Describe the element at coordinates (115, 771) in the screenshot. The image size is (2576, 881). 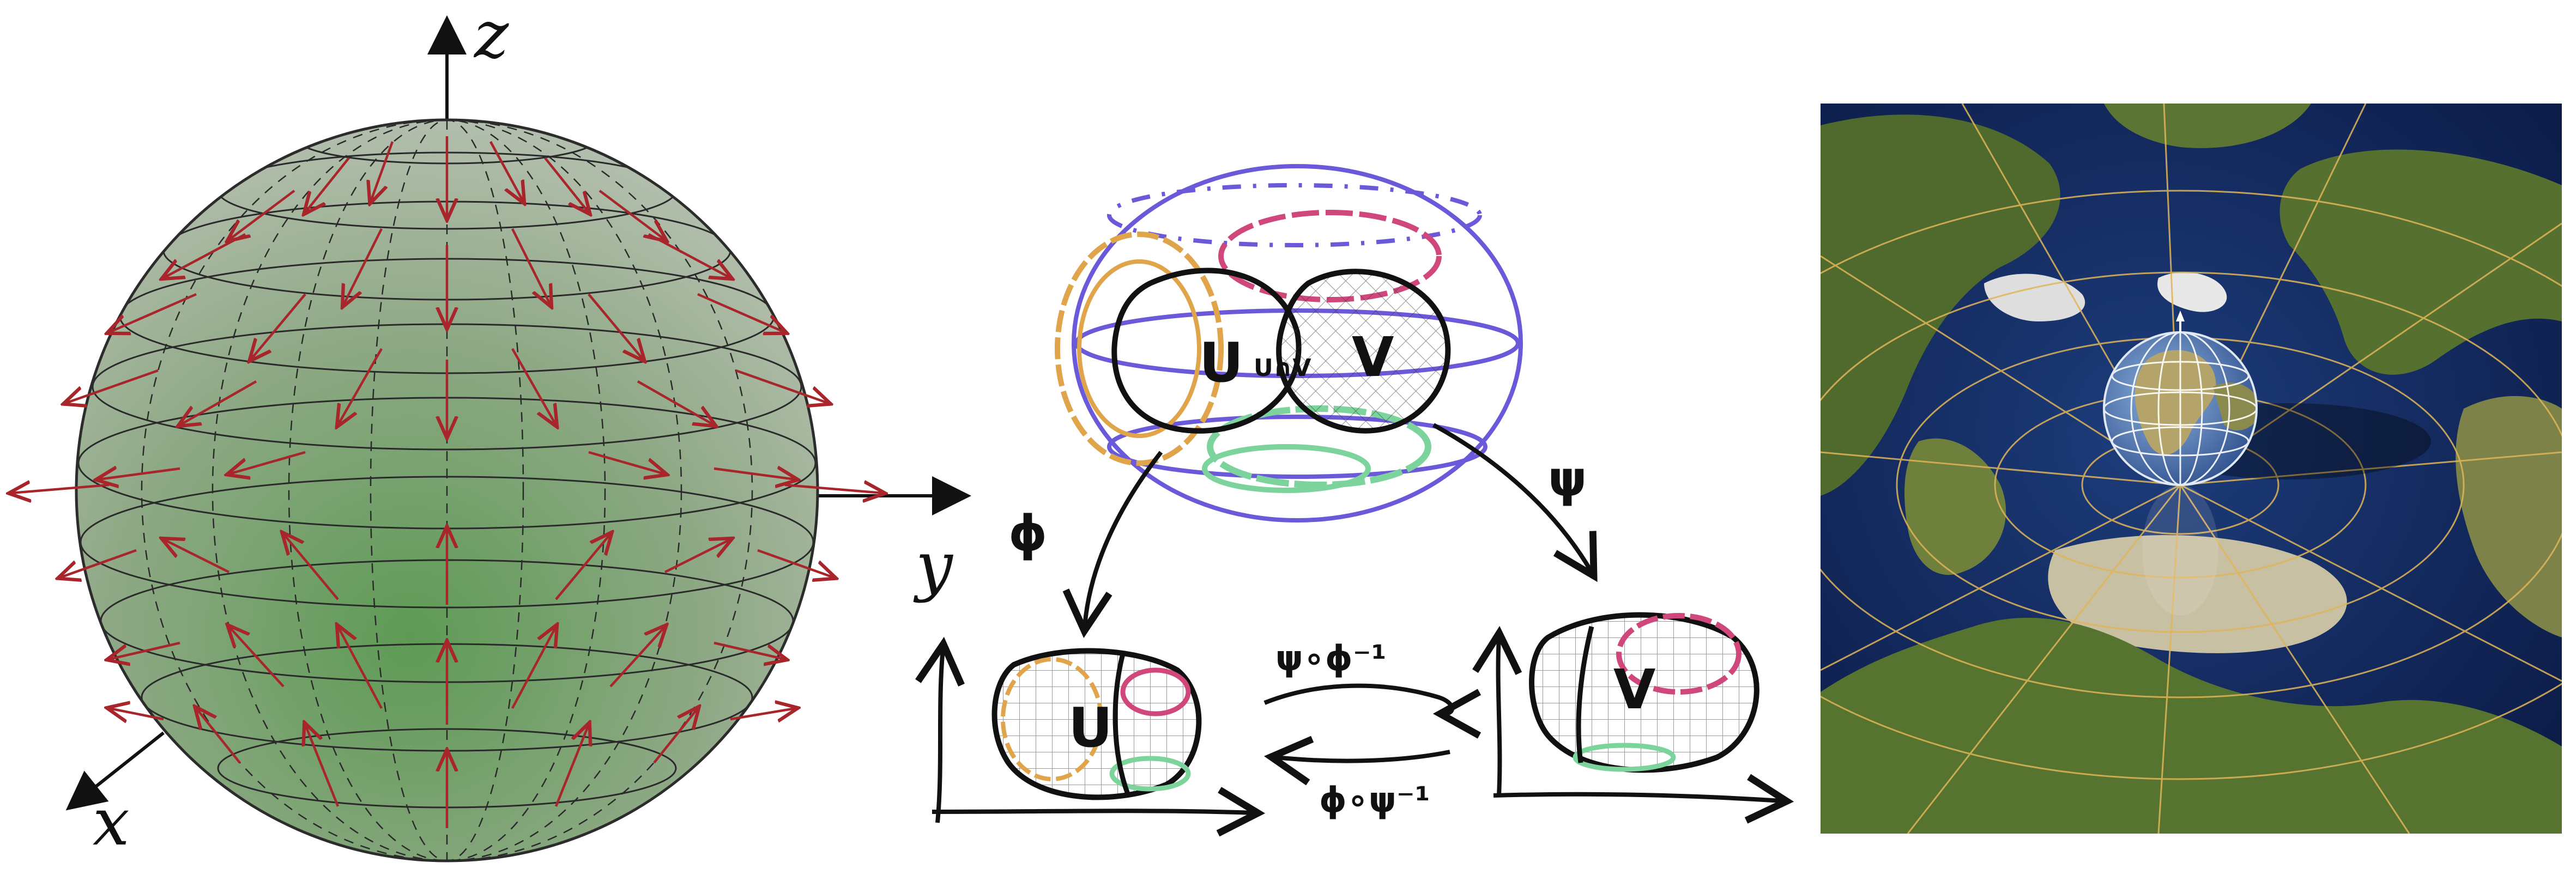
I see `x-axis` at that location.